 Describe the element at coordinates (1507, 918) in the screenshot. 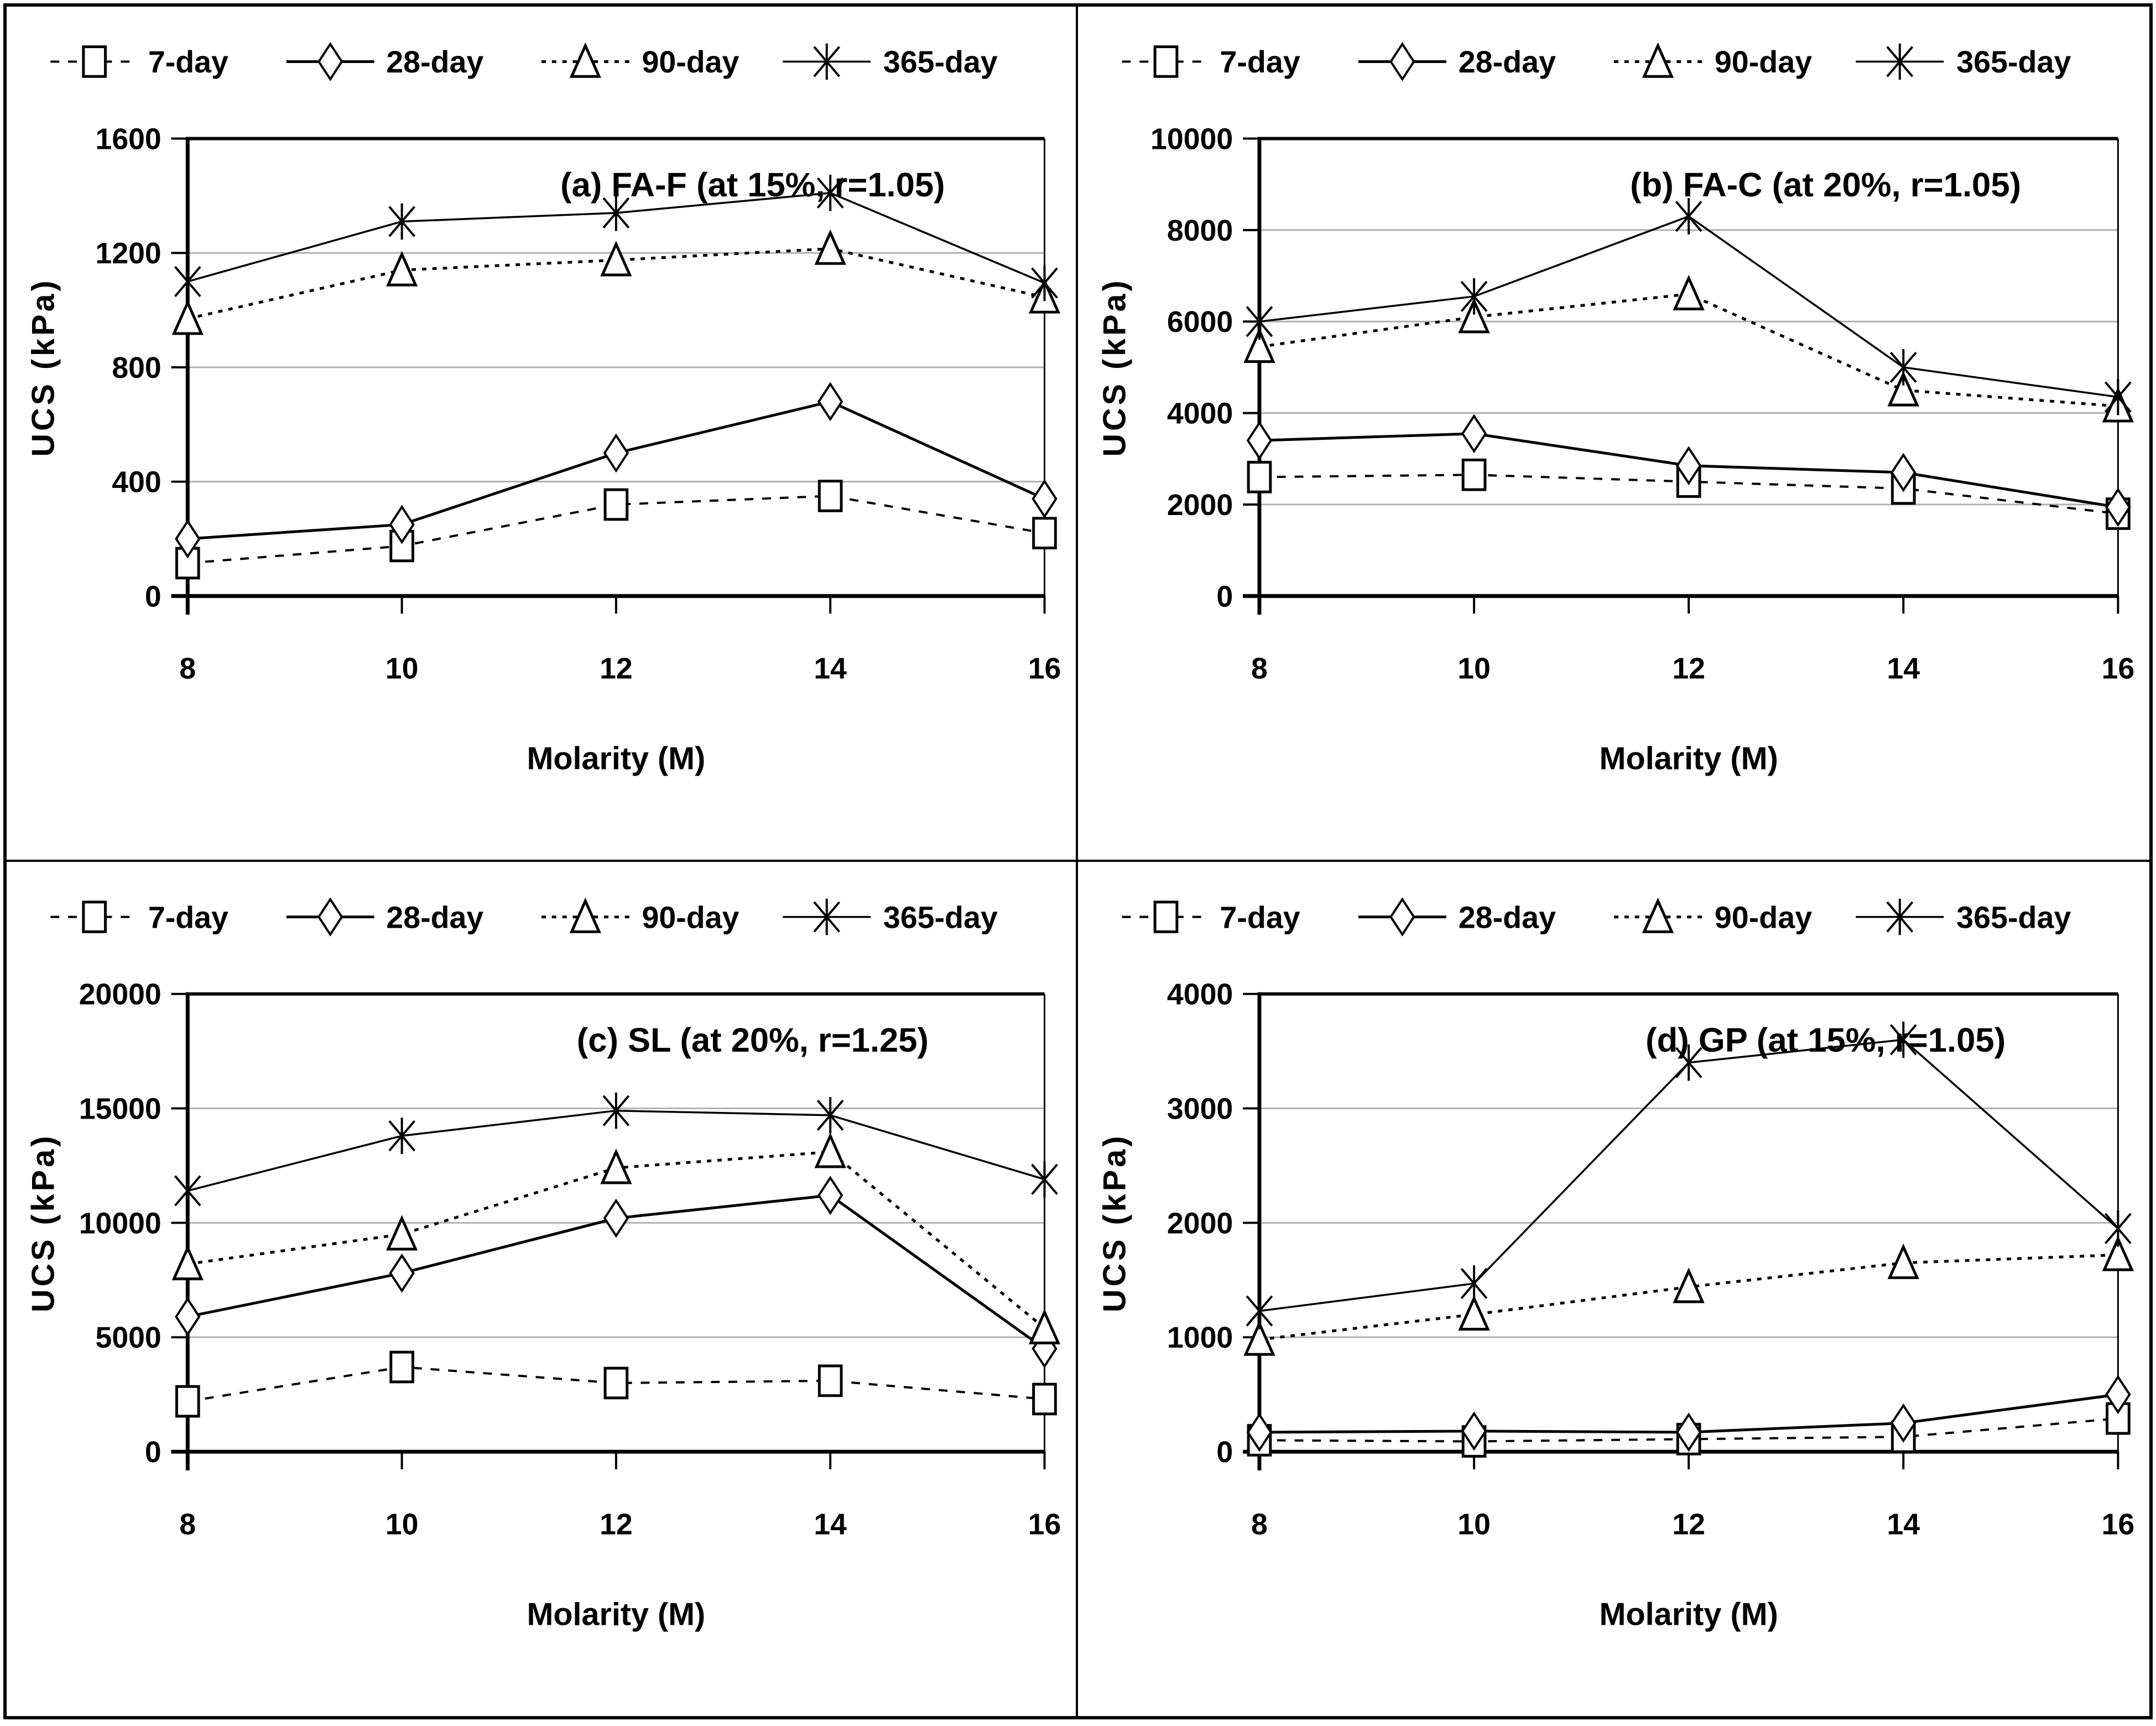

I see `legend-label: 28-day` at that location.